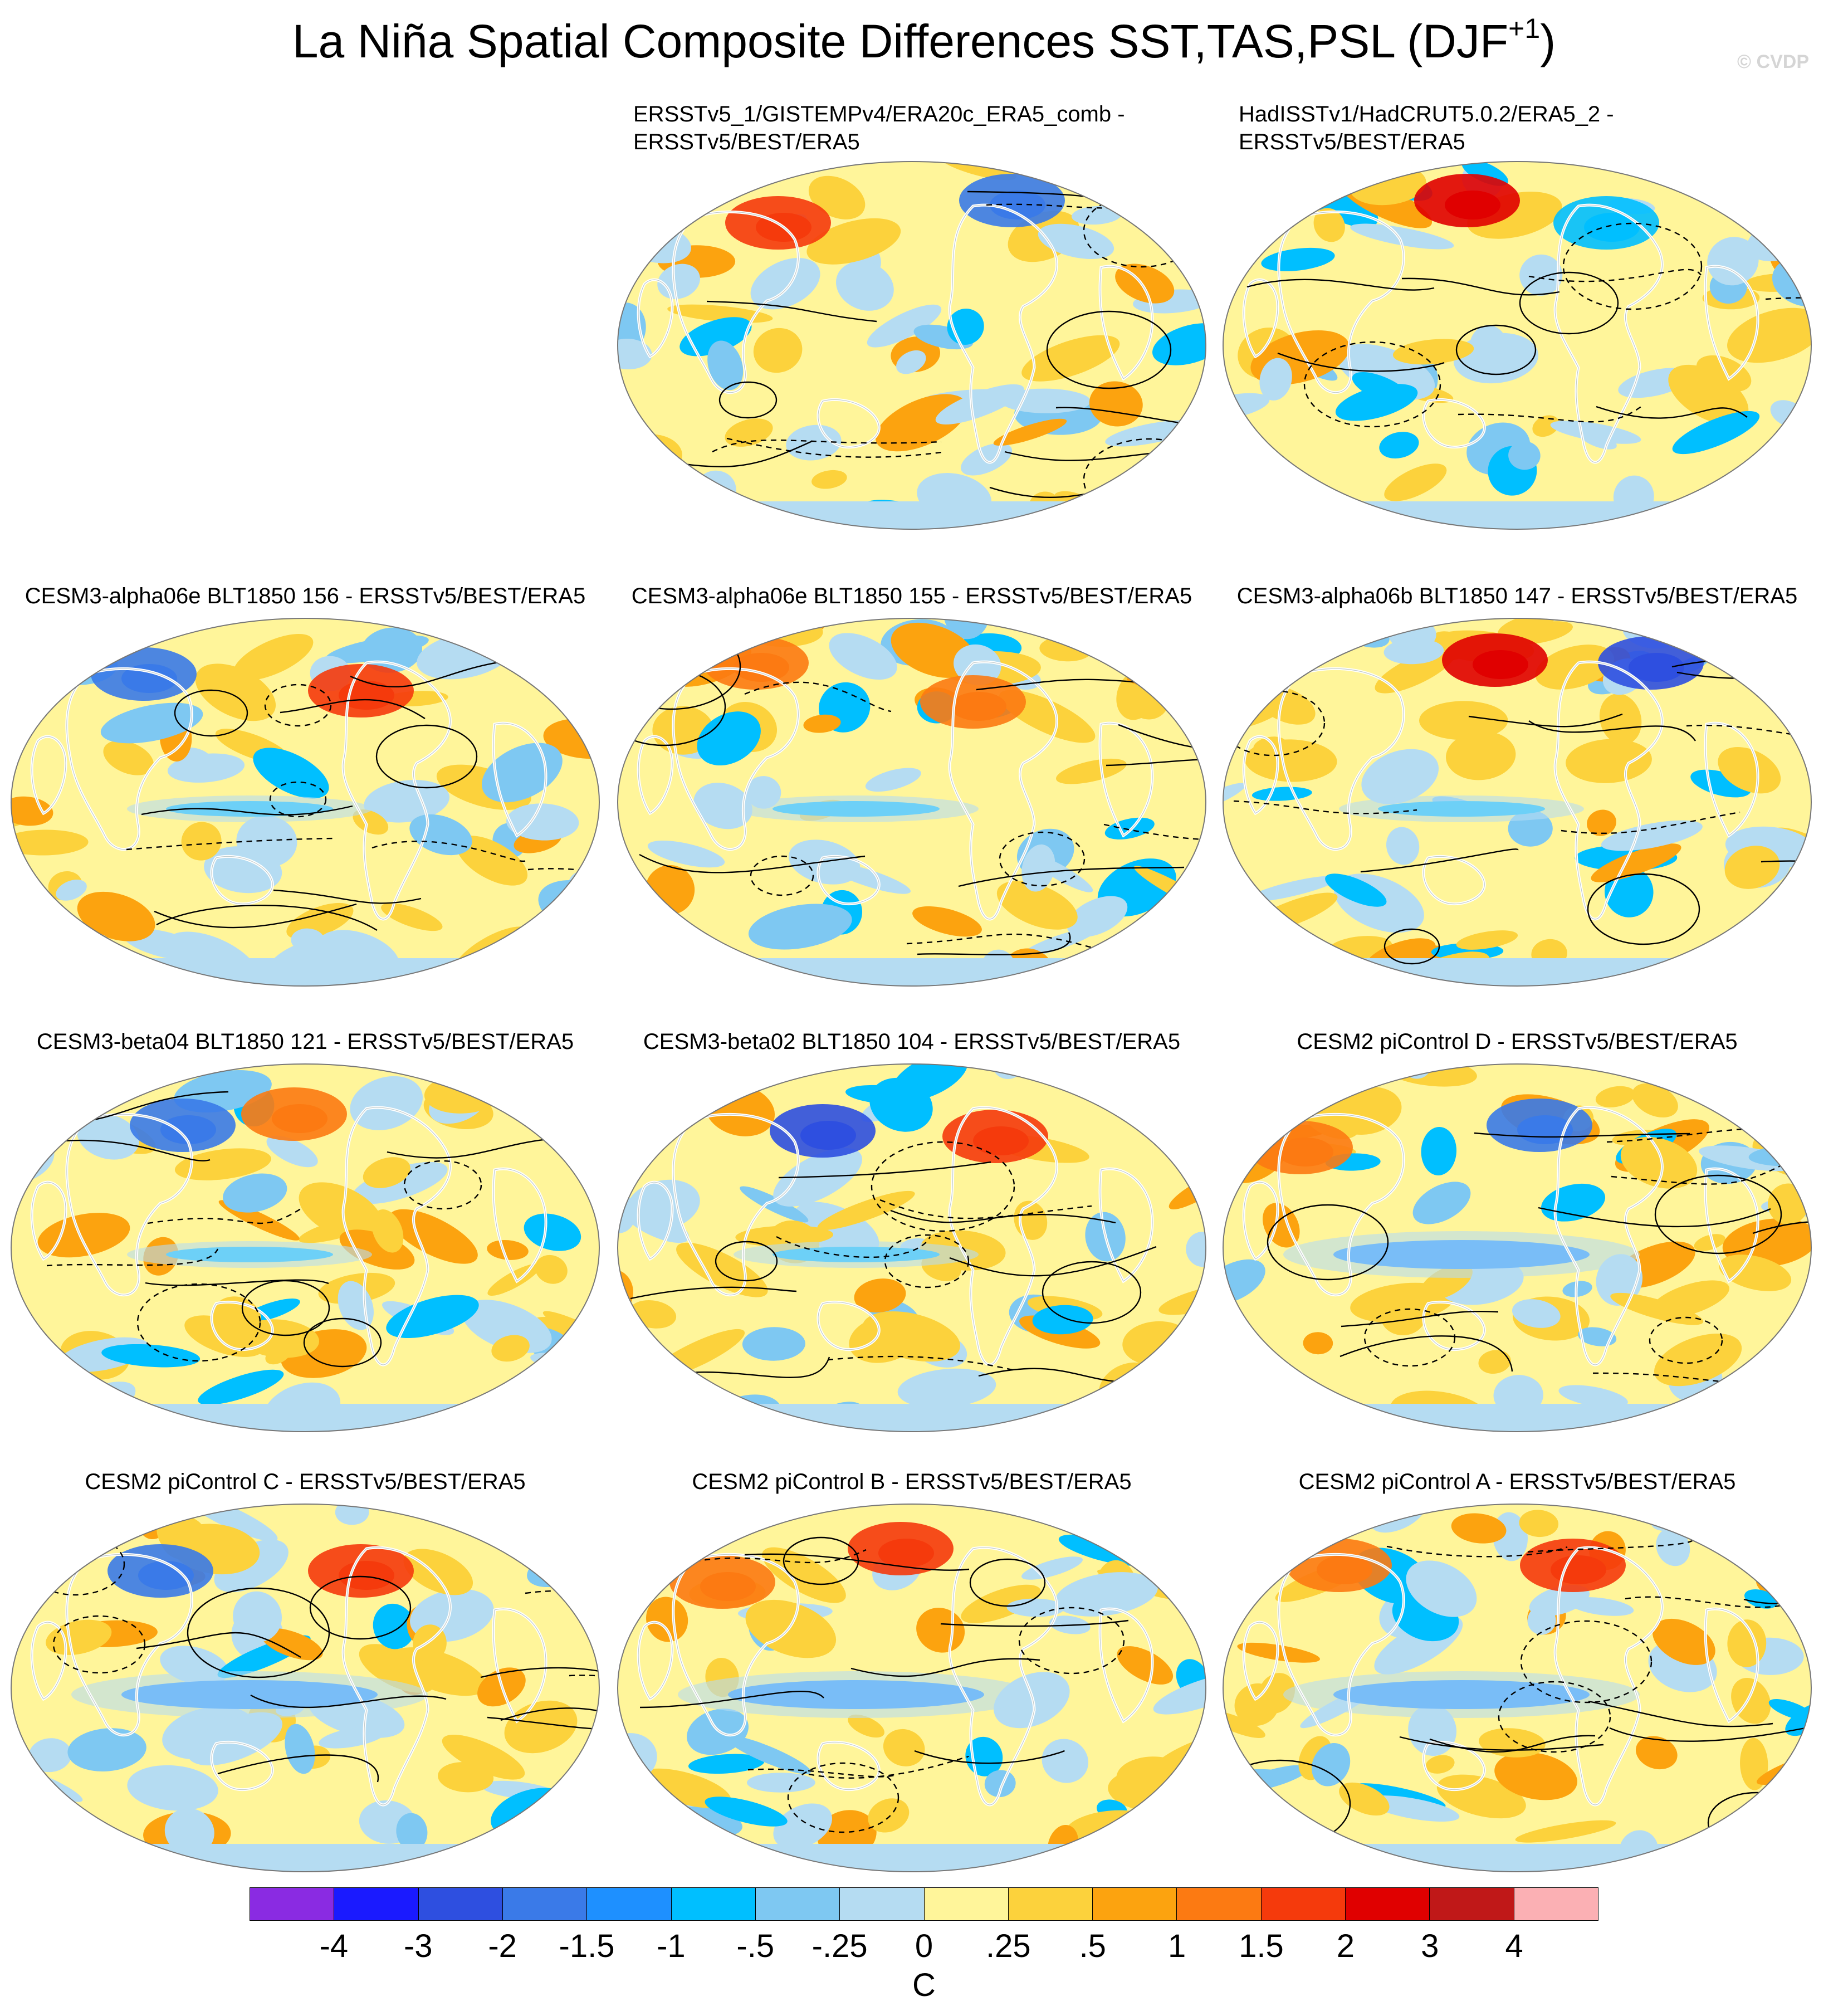  Describe the element at coordinates (1773, 62) in the screenshot. I see `credit-watermark: © CVDP` at that location.